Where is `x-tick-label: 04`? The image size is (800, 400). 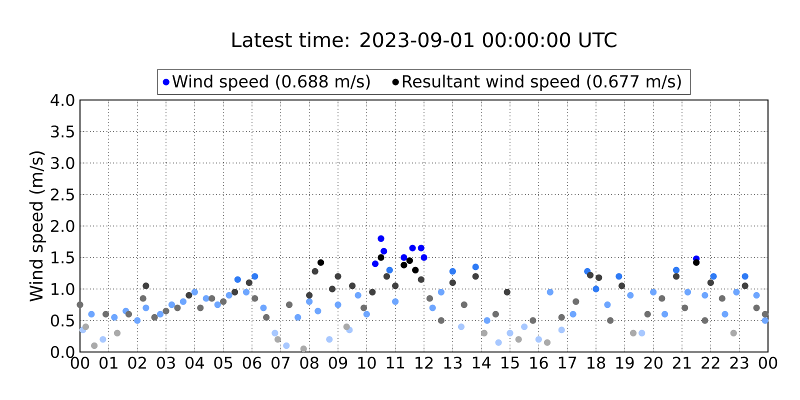
x-tick-label: 04 is located at coordinates (195, 362).